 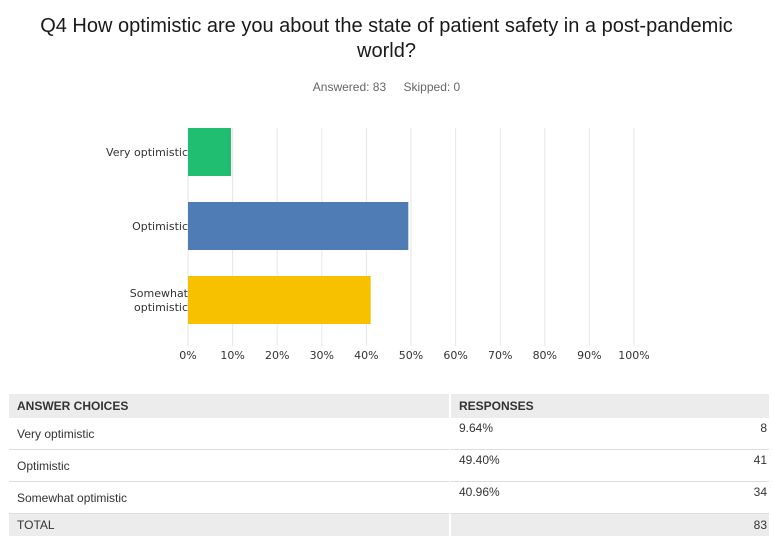 I want to click on category-label: Optimistic, so click(x=160, y=226).